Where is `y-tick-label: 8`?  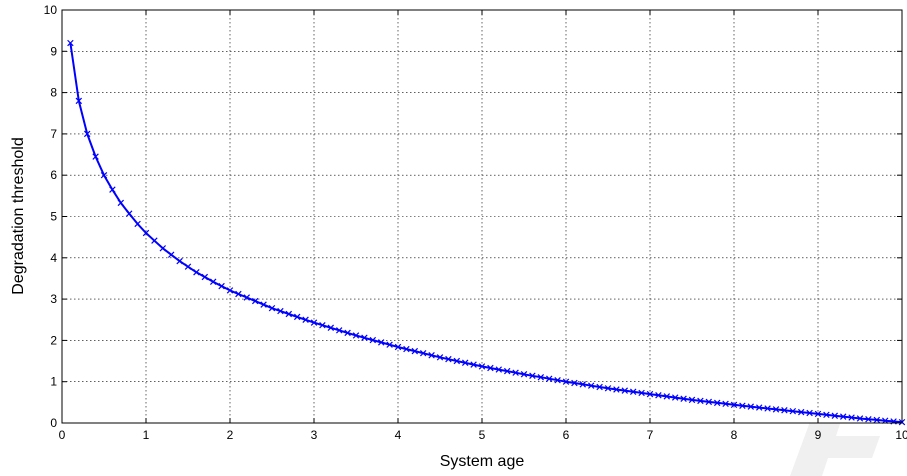
y-tick-label: 8 is located at coordinates (53, 93).